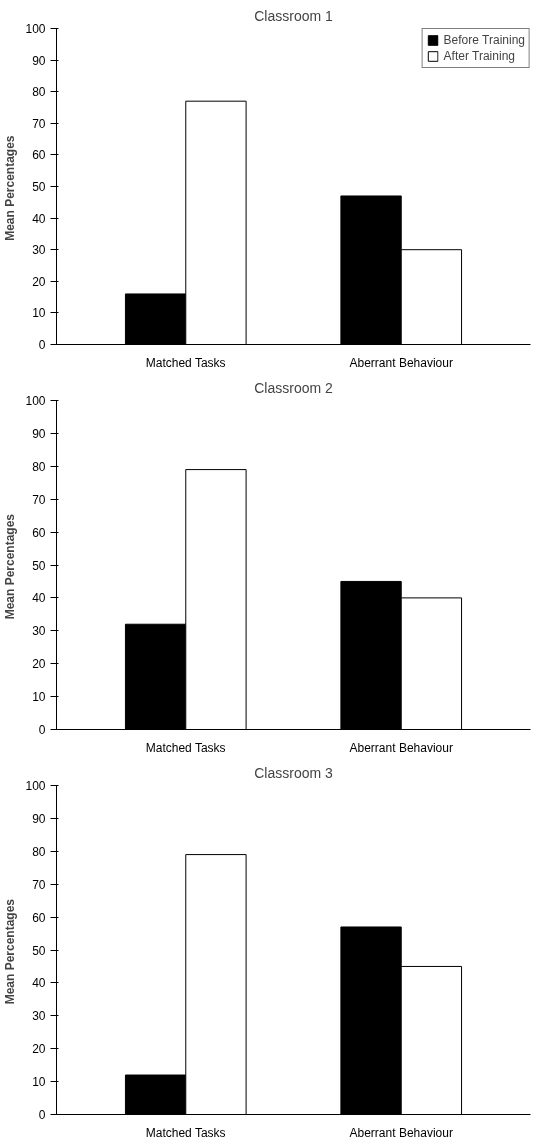 The height and width of the screenshot is (1147, 547). What do you see at coordinates (293, 772) in the screenshot?
I see `chart-title: Classroom 3` at bounding box center [293, 772].